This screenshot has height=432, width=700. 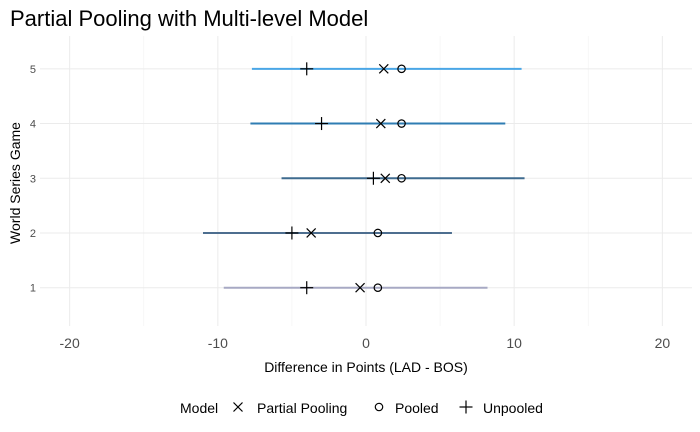 What do you see at coordinates (189, 18) in the screenshot?
I see `chart-title: Partial Pooling with Multi-level Model` at bounding box center [189, 18].